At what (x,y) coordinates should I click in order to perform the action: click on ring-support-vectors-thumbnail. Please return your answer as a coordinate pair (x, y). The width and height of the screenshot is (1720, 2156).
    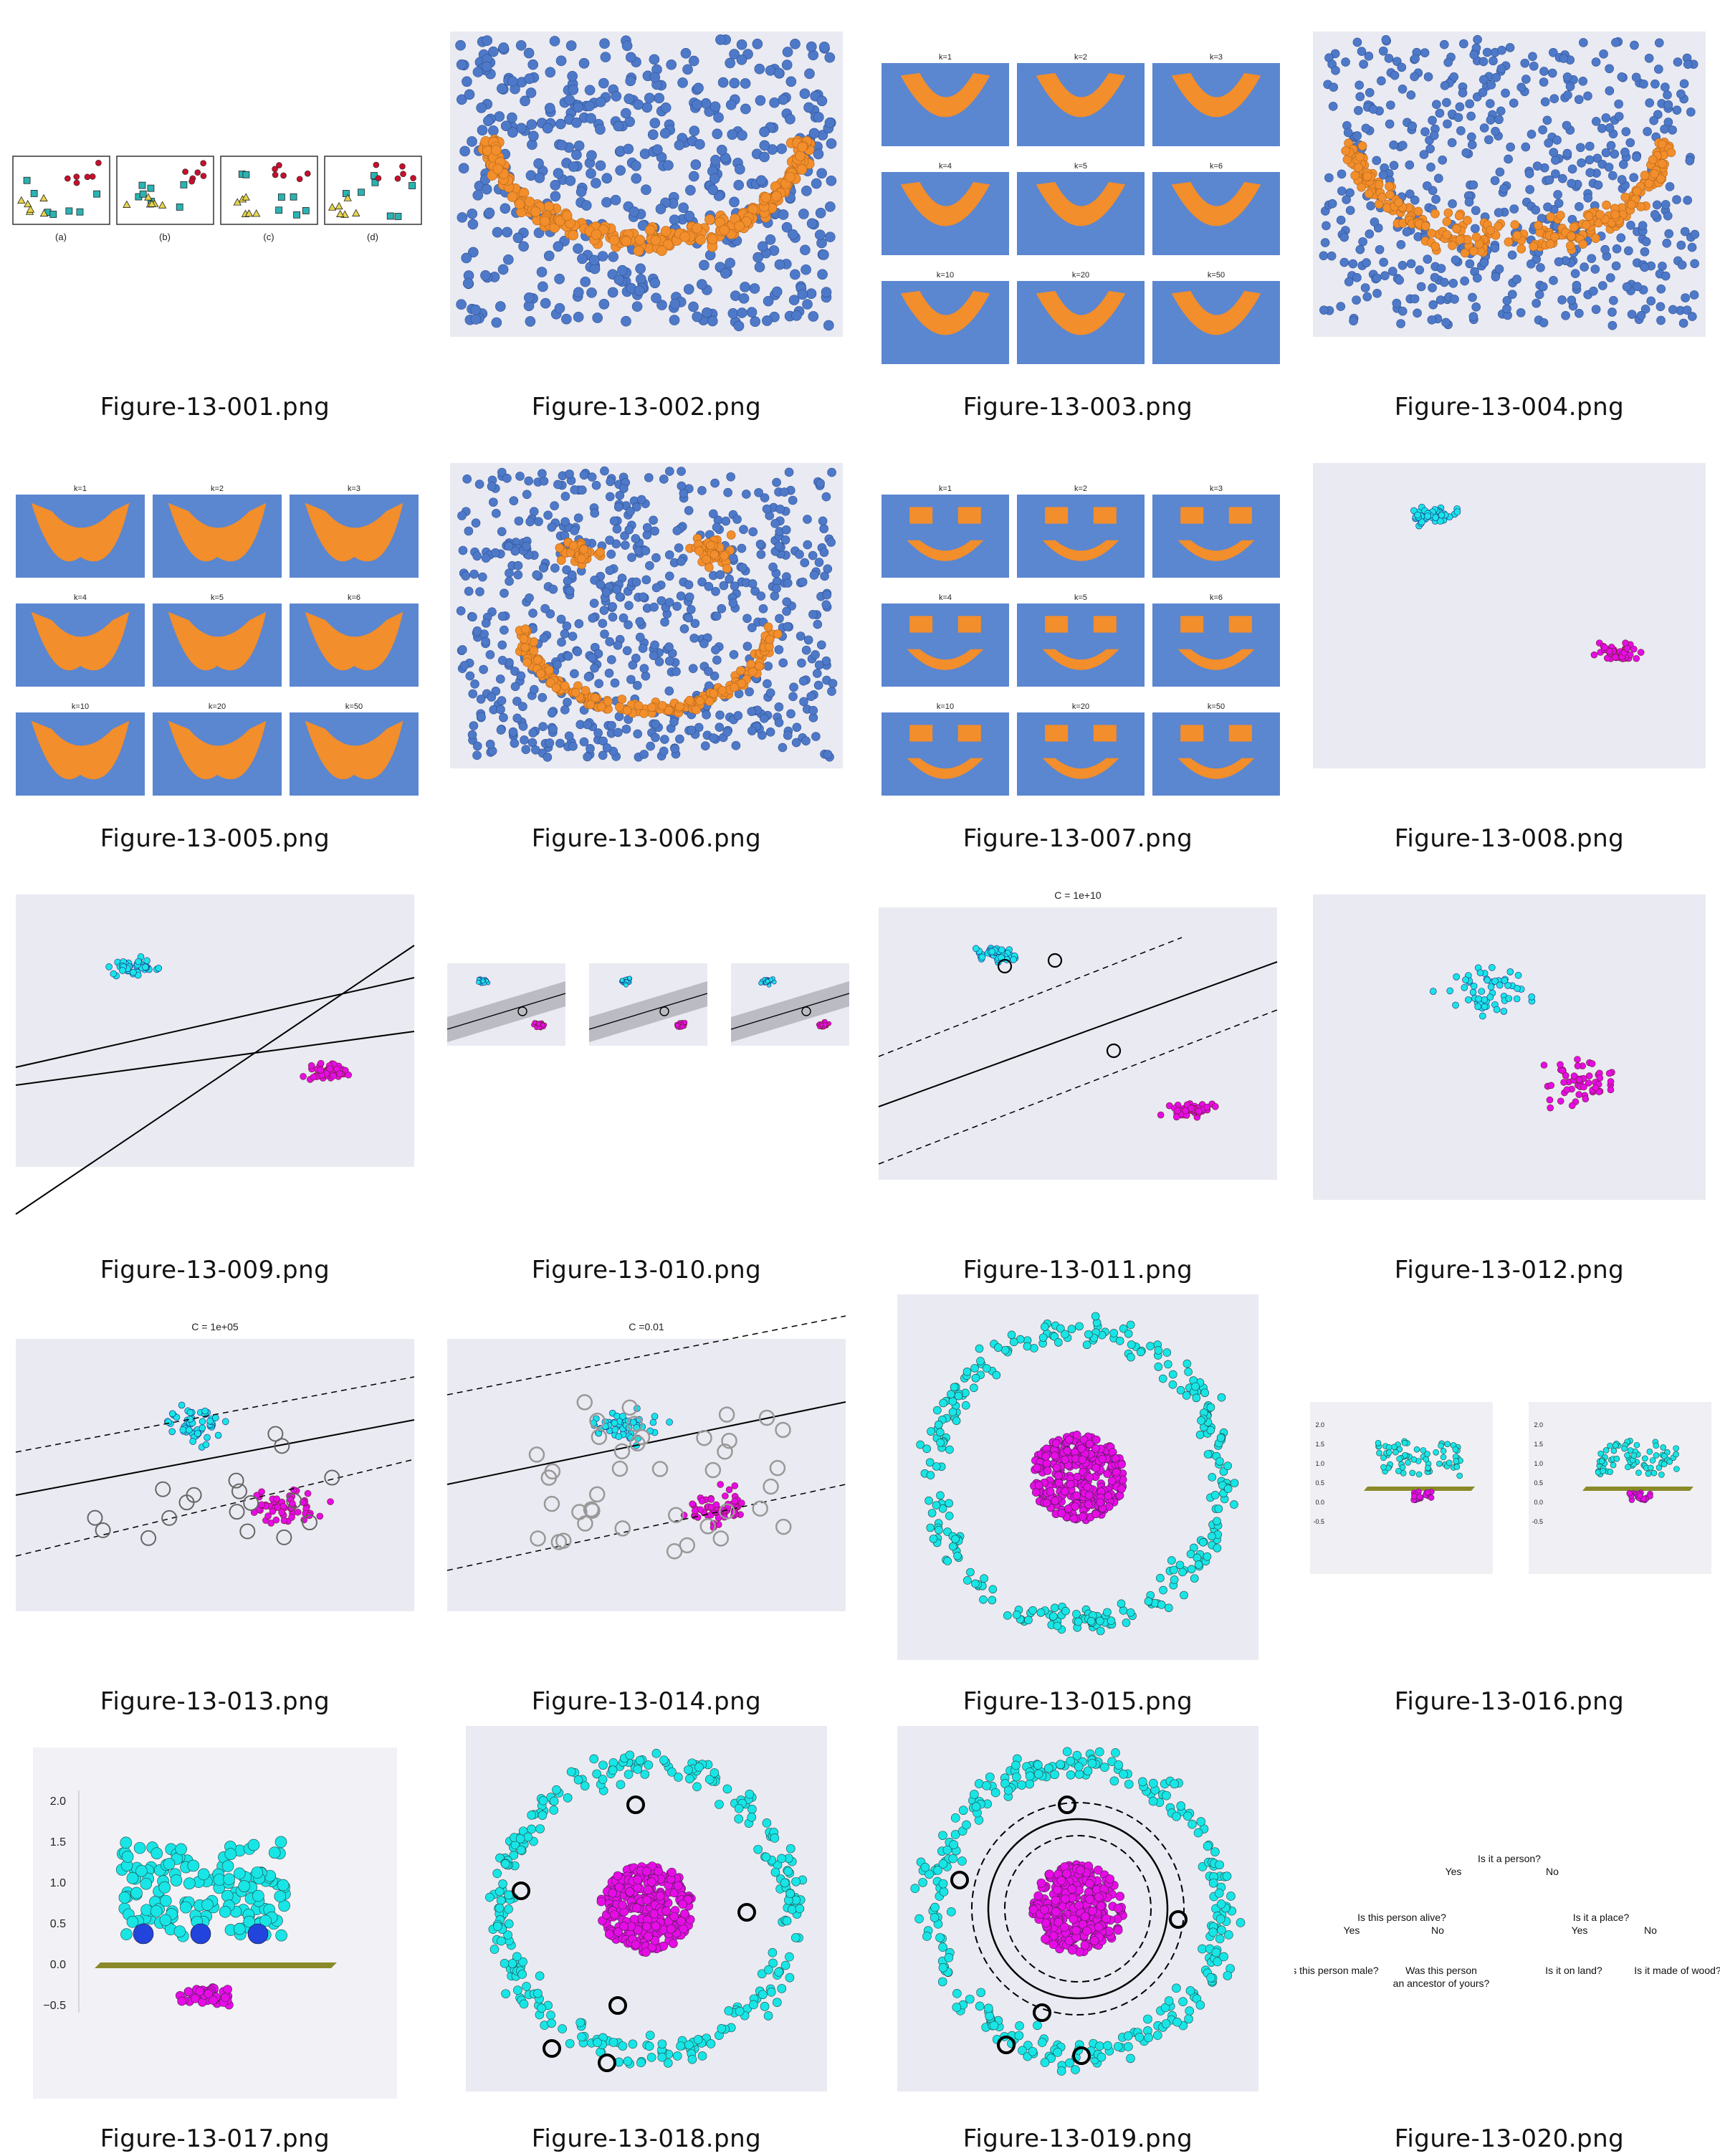
    Looking at the image, I should click on (646, 1912).